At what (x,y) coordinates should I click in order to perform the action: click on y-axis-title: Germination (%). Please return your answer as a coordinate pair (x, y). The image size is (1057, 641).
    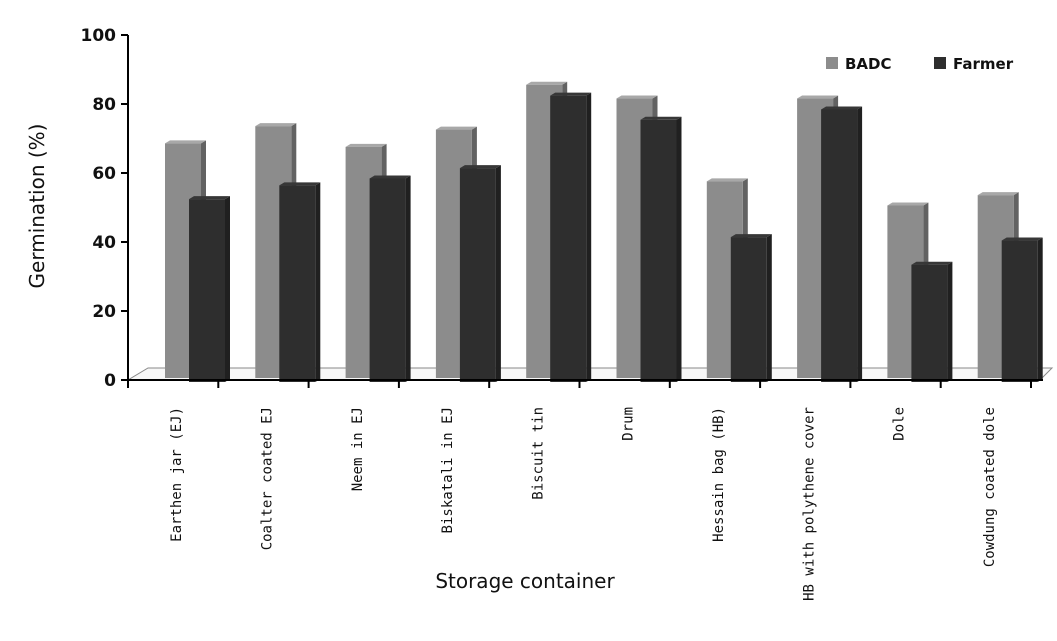
    Looking at the image, I should click on (37, 206).